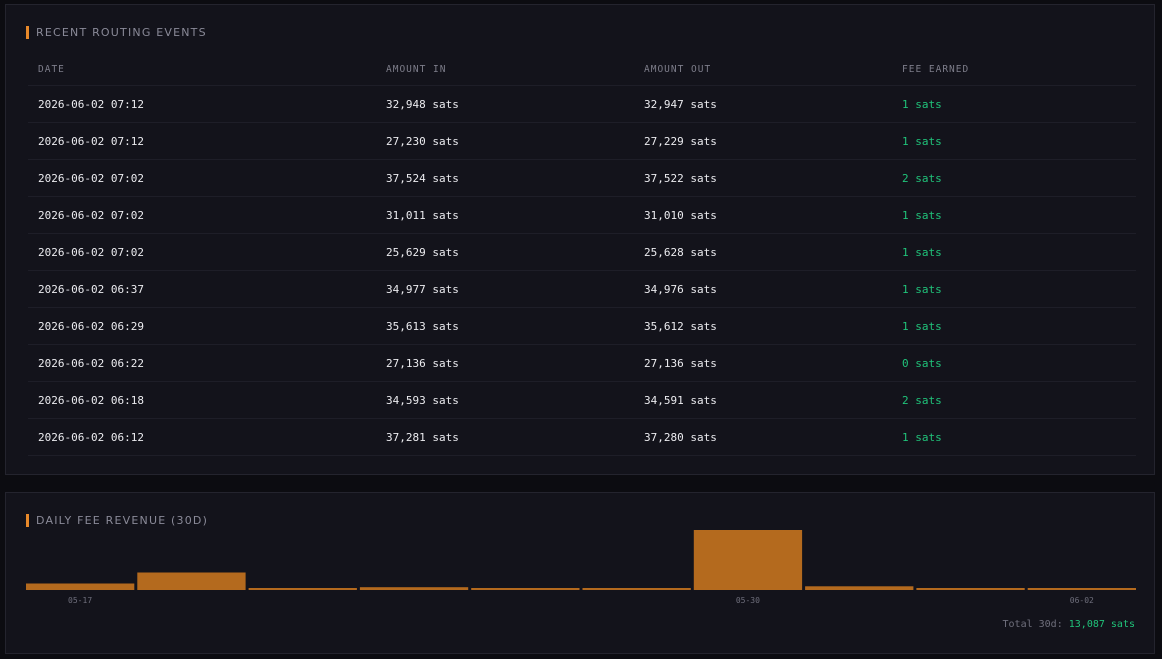 This screenshot has height=659, width=1162. Describe the element at coordinates (91, 326) in the screenshot. I see `cell-date: 2026-06-02 06:29` at that location.